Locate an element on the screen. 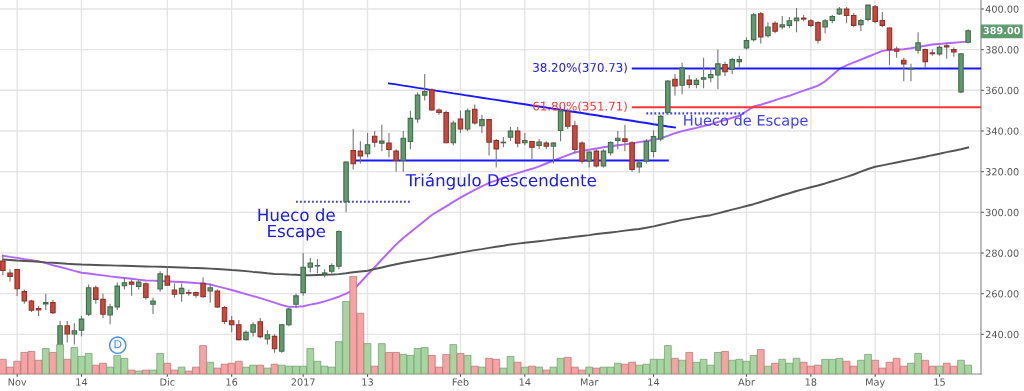  ref-line-label: 61.80%(351.71) is located at coordinates (580, 106).